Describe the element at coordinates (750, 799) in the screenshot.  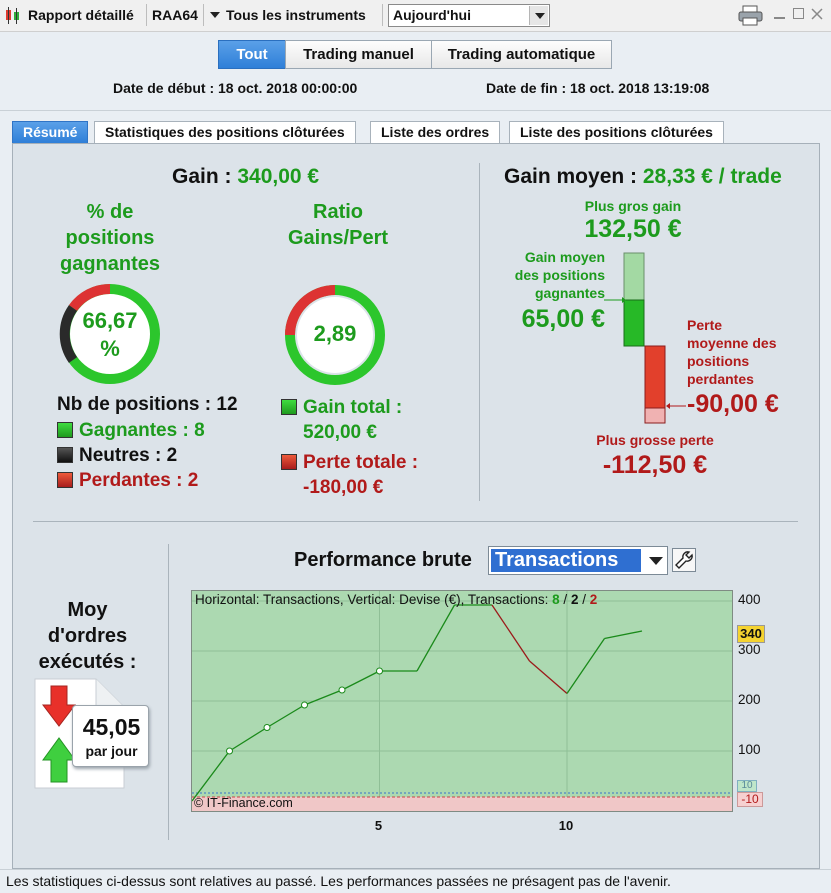
I see `min-value-badge: -10` at that location.